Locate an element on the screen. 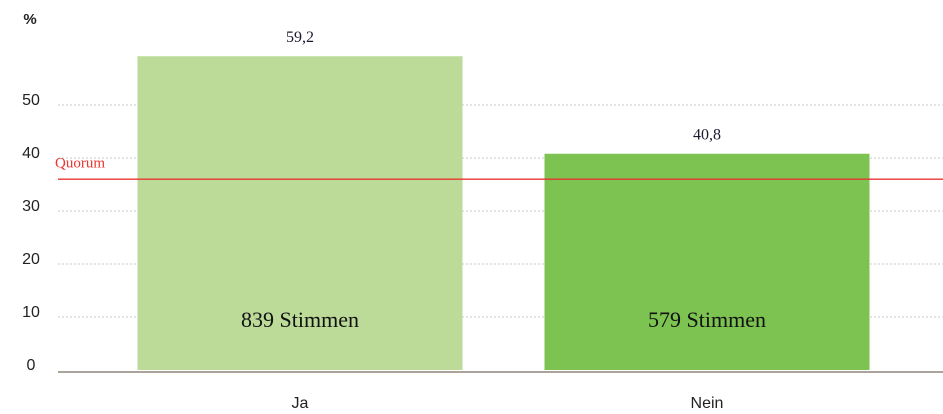 The width and height of the screenshot is (943, 414). y-tick-label: 30 is located at coordinates (31, 206).